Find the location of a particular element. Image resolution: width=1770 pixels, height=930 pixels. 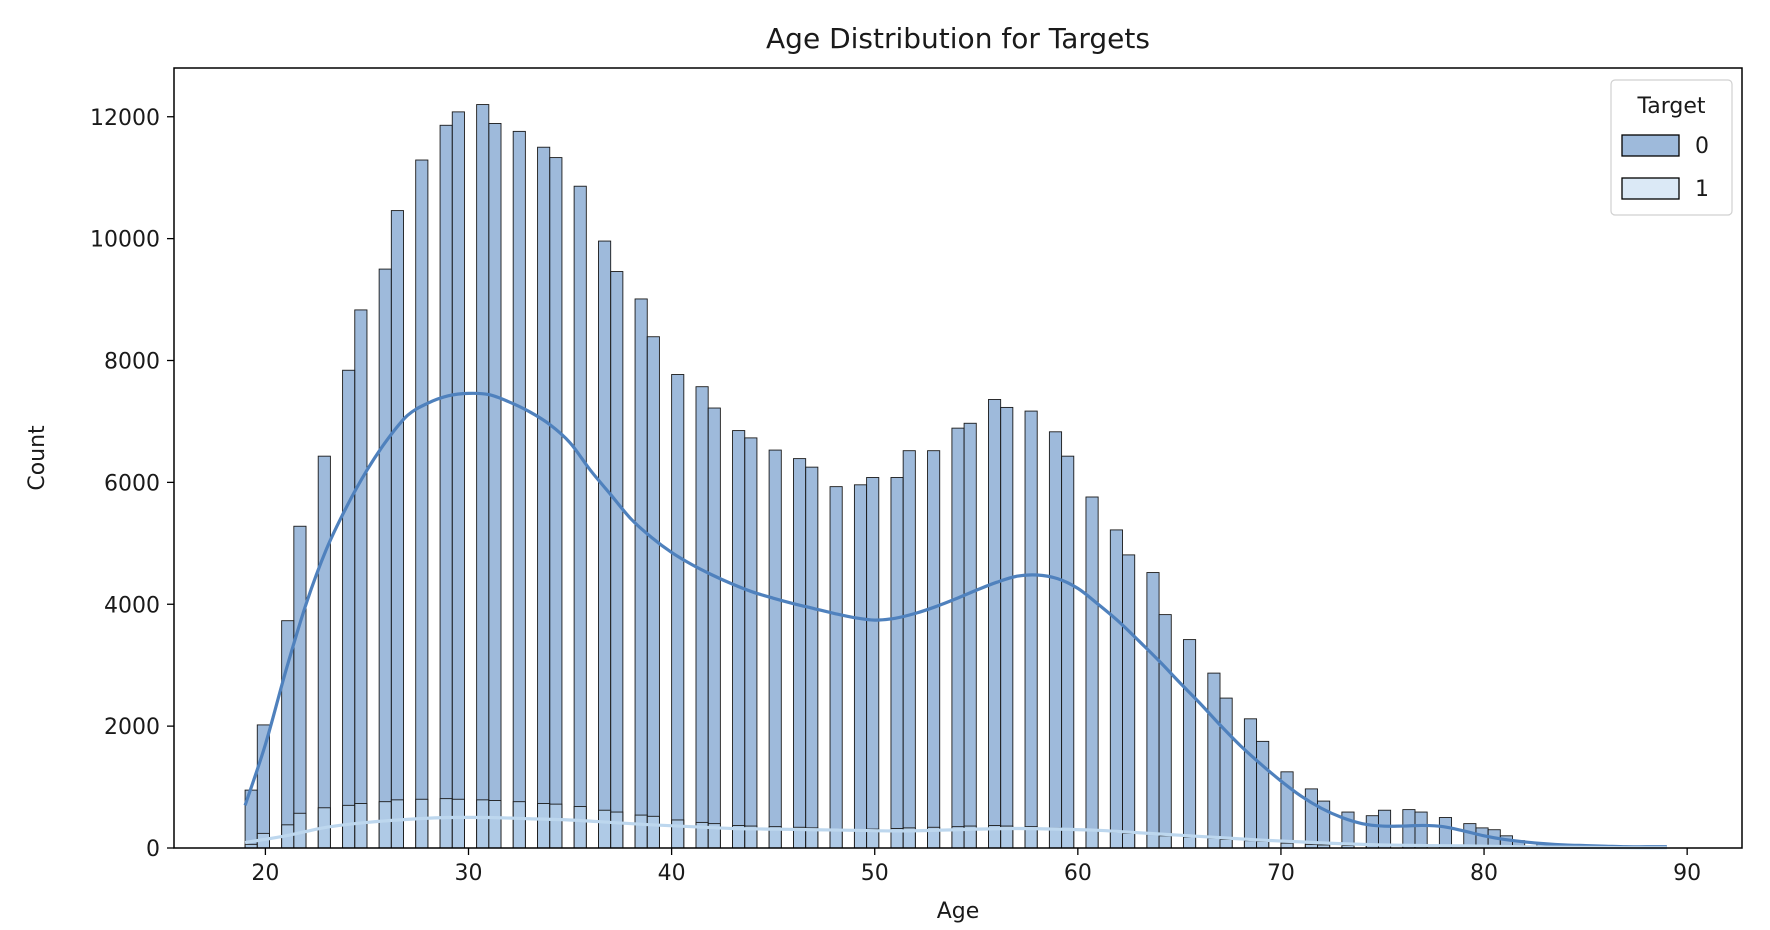

y-tick-label: 6000 is located at coordinates (132, 483).